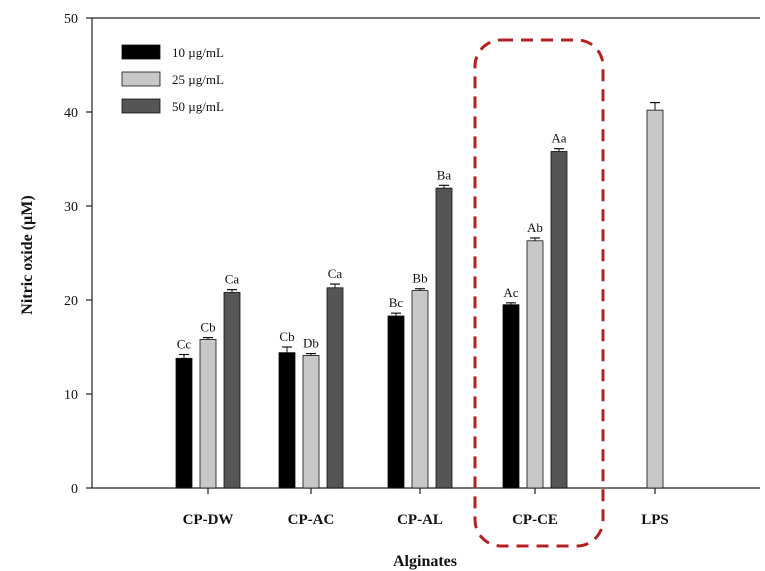 This screenshot has height=571, width=765. Describe the element at coordinates (71, 207) in the screenshot. I see `y-tick-label: 30` at that location.